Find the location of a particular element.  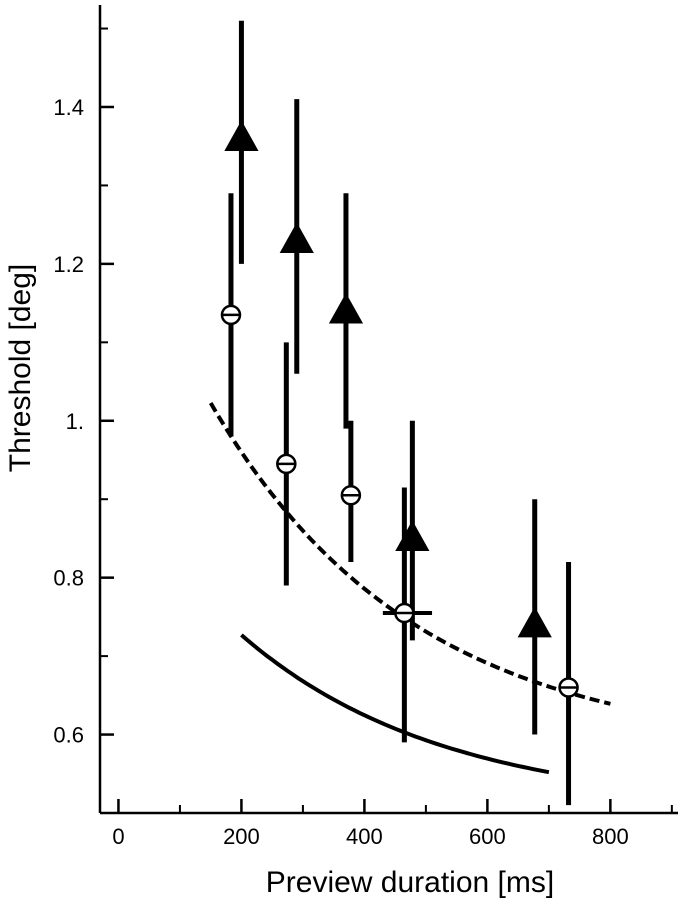

x-tick-label: 600 is located at coordinates (487, 836).